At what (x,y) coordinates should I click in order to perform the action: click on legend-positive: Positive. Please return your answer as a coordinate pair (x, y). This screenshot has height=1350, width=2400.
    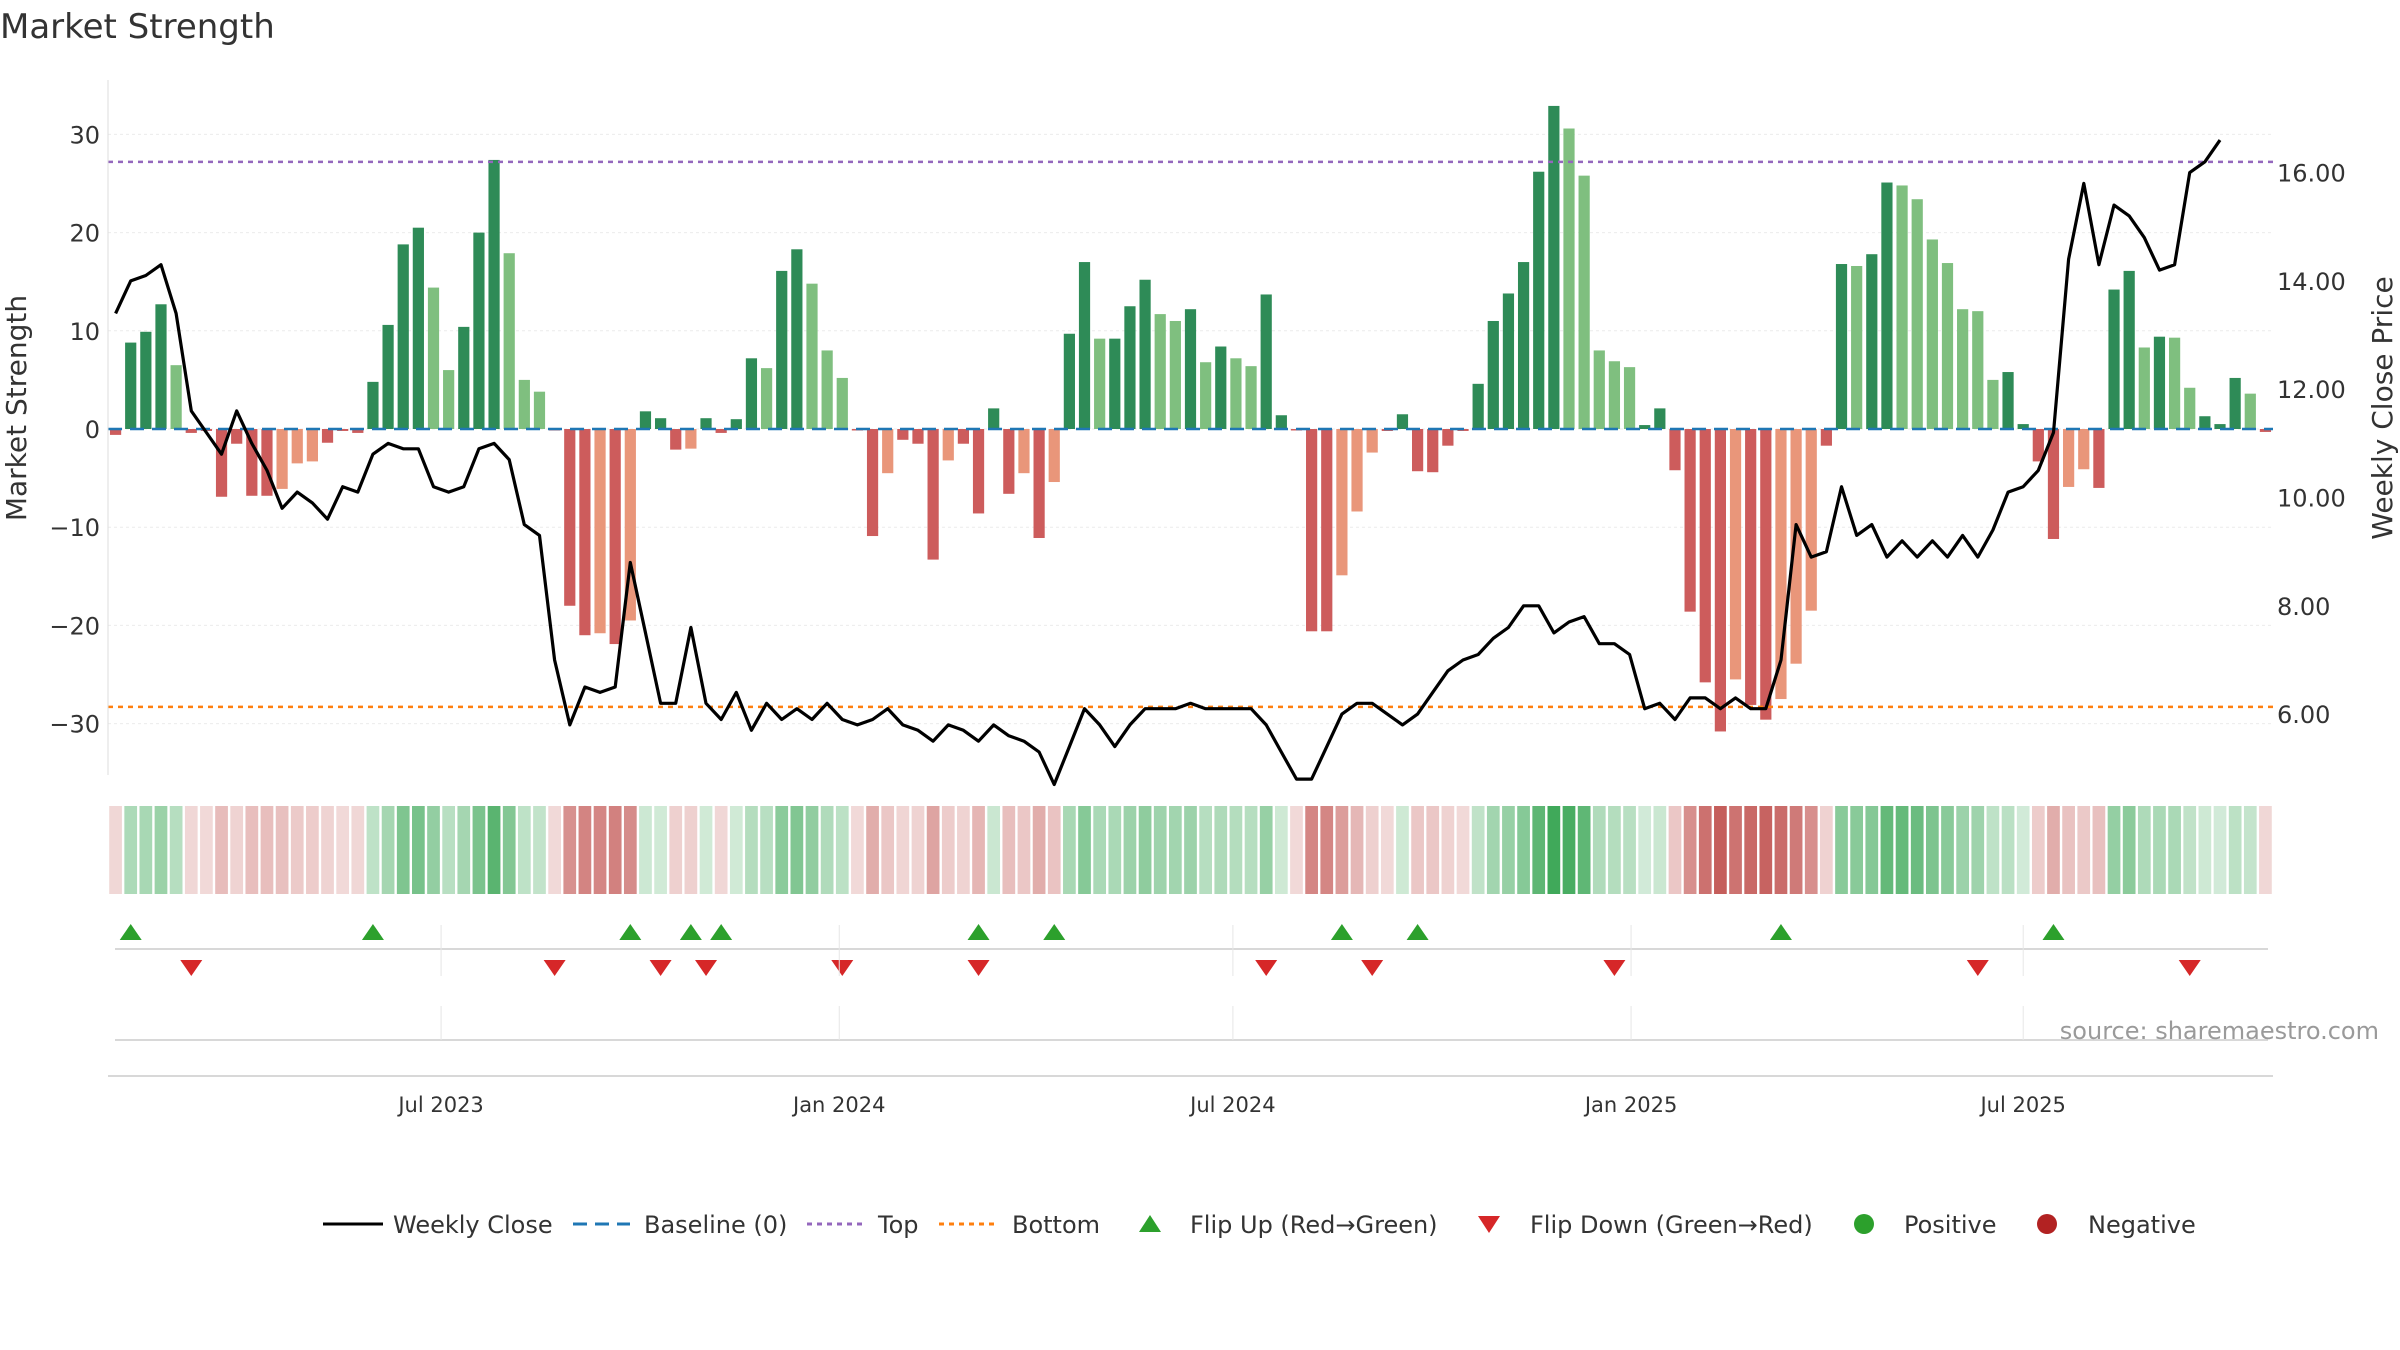
    Looking at the image, I should click on (1950, 1225).